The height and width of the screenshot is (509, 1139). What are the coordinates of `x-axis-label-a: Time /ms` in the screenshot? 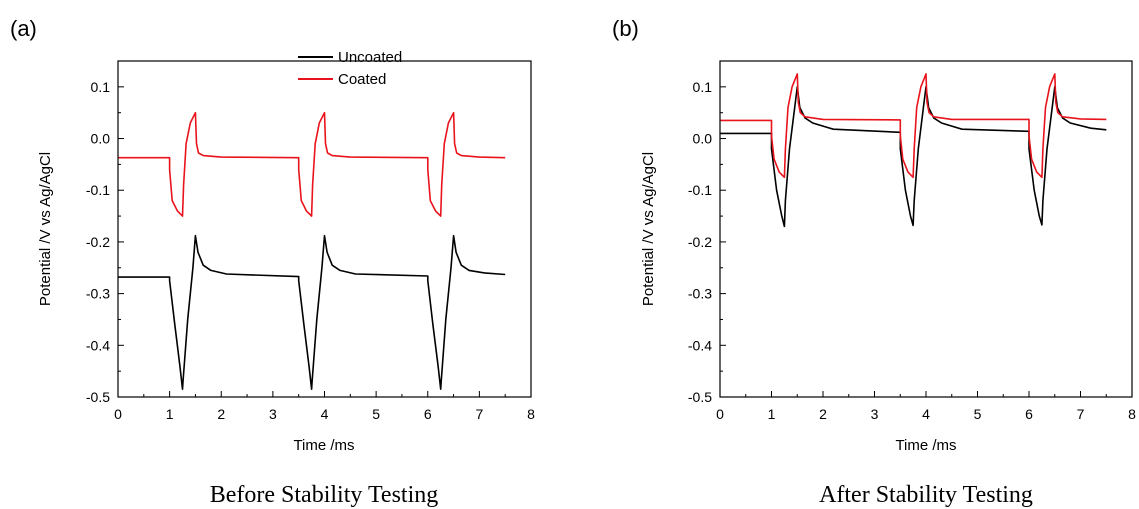 It's located at (323, 445).